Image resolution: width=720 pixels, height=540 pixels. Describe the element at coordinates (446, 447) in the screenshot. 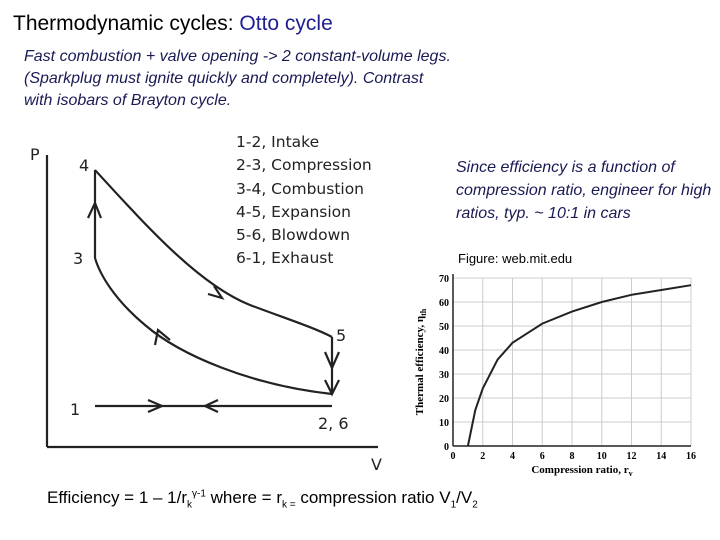

I see `y-tick-label: 0` at that location.